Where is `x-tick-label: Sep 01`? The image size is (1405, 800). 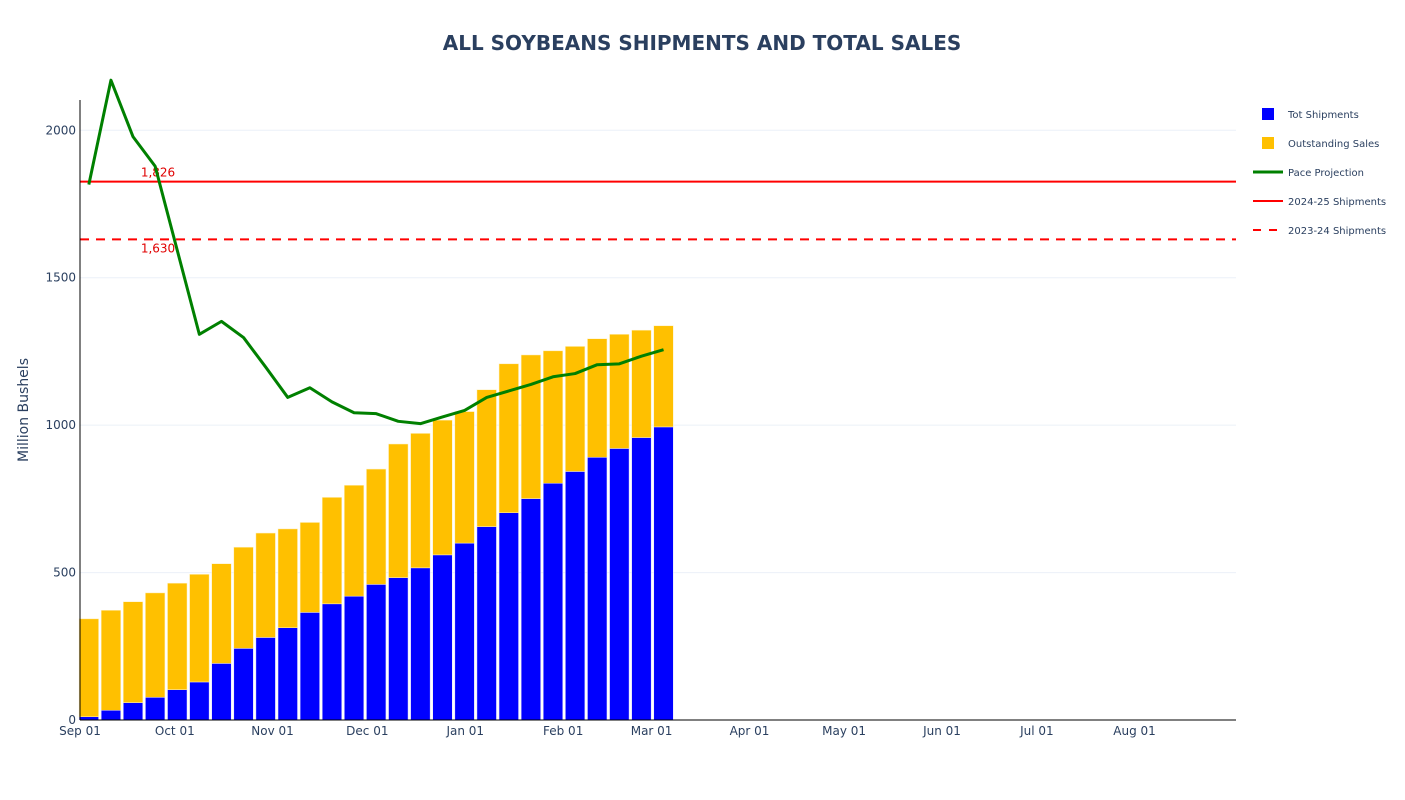
x-tick-label: Sep 01 is located at coordinates (80, 731).